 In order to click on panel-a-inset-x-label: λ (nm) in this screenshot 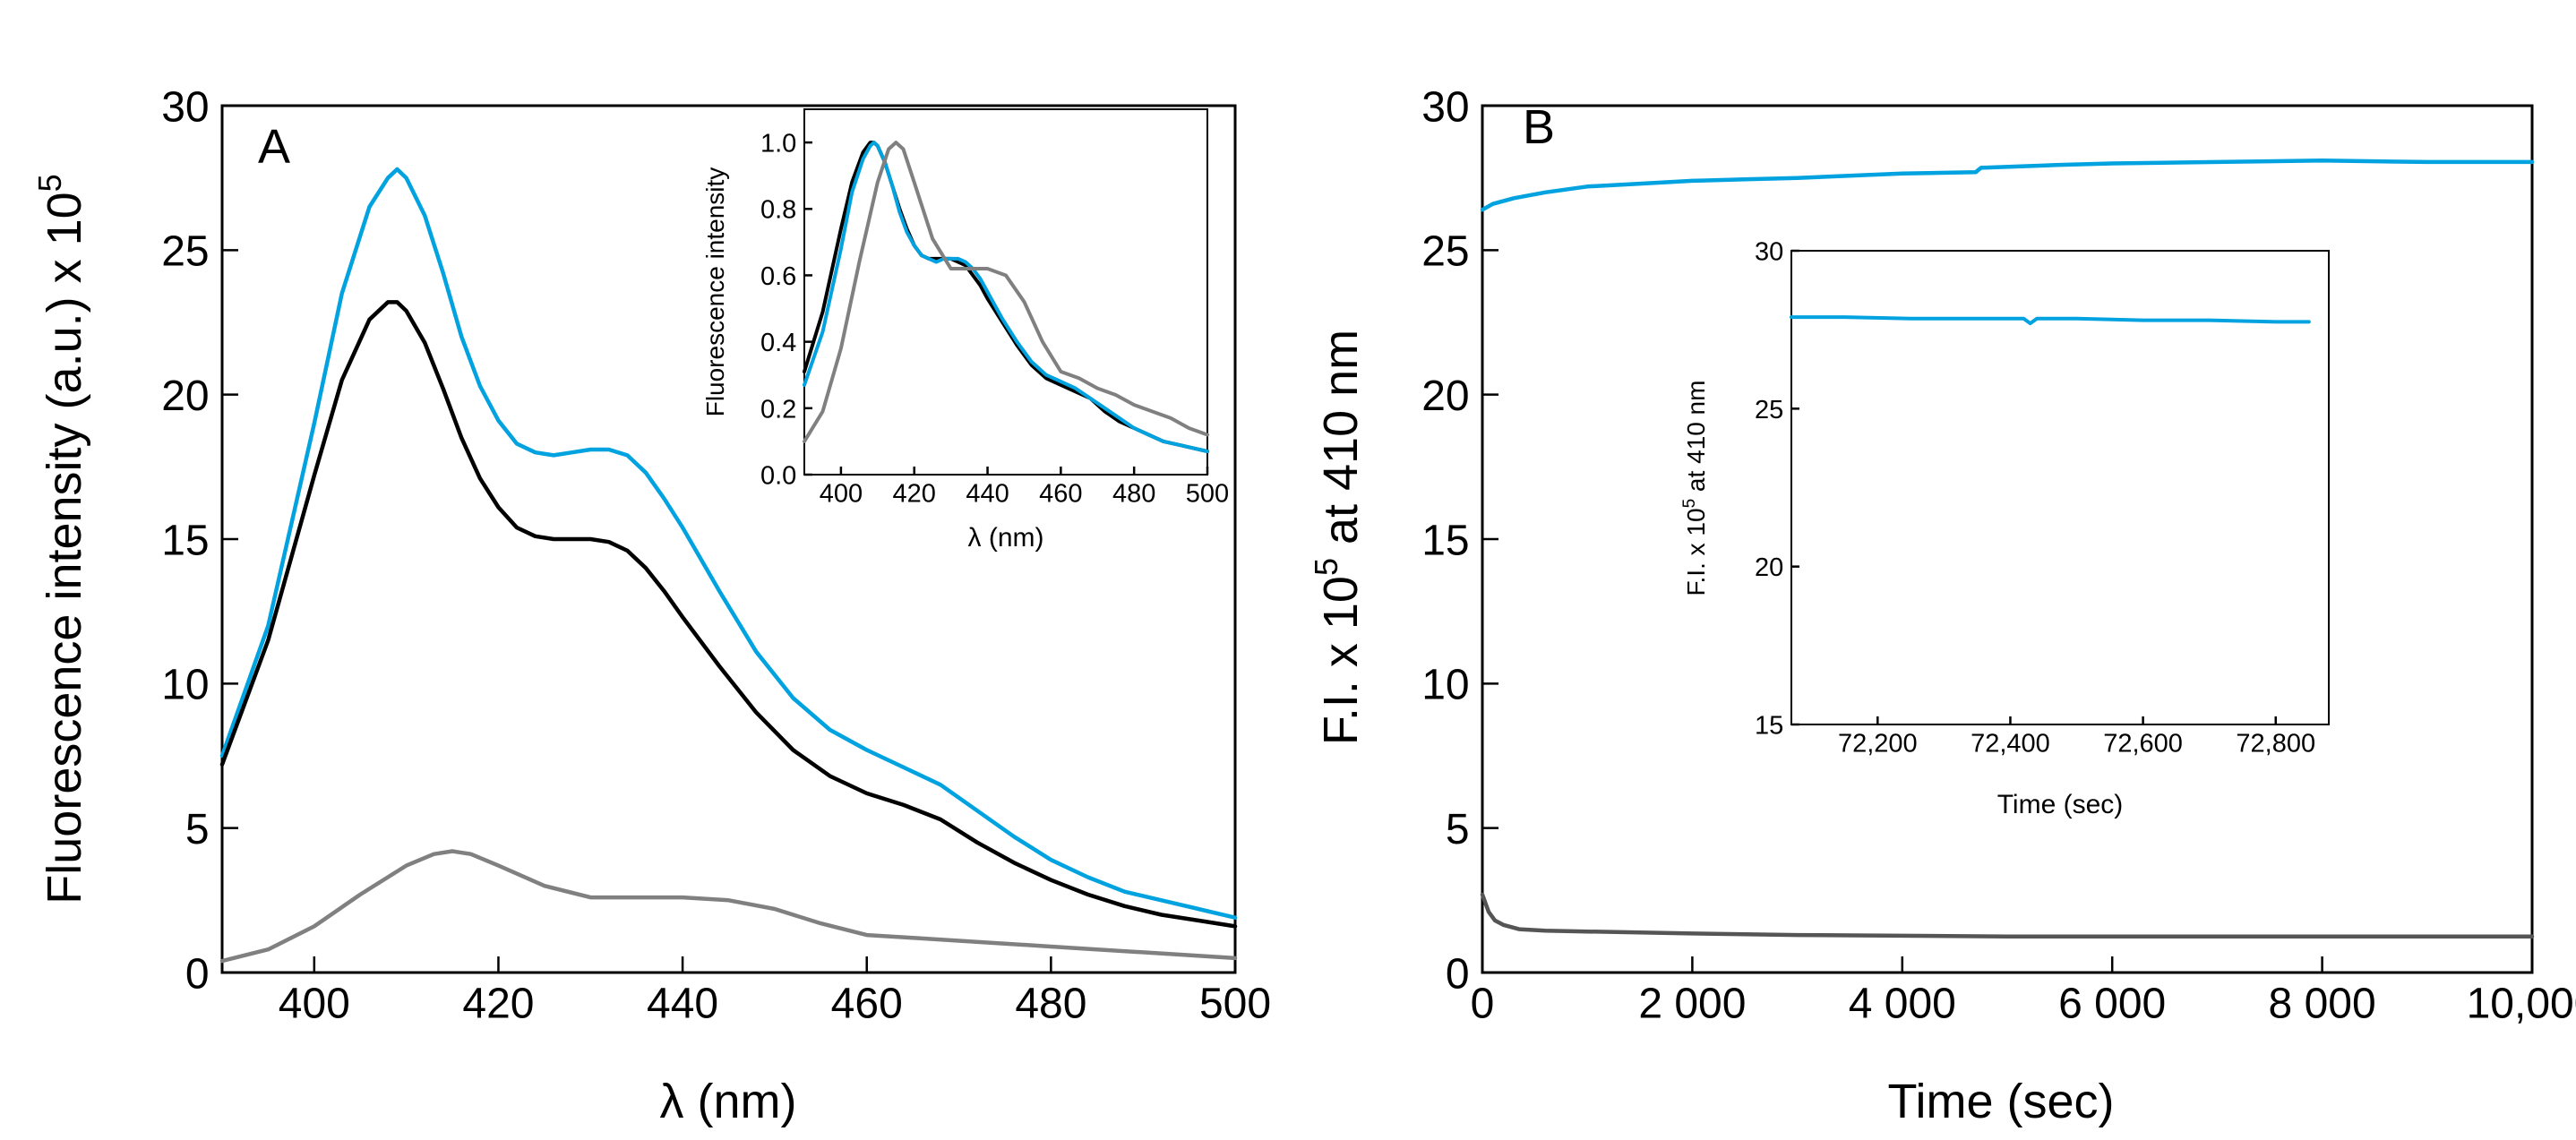, I will do `click(1006, 538)`.